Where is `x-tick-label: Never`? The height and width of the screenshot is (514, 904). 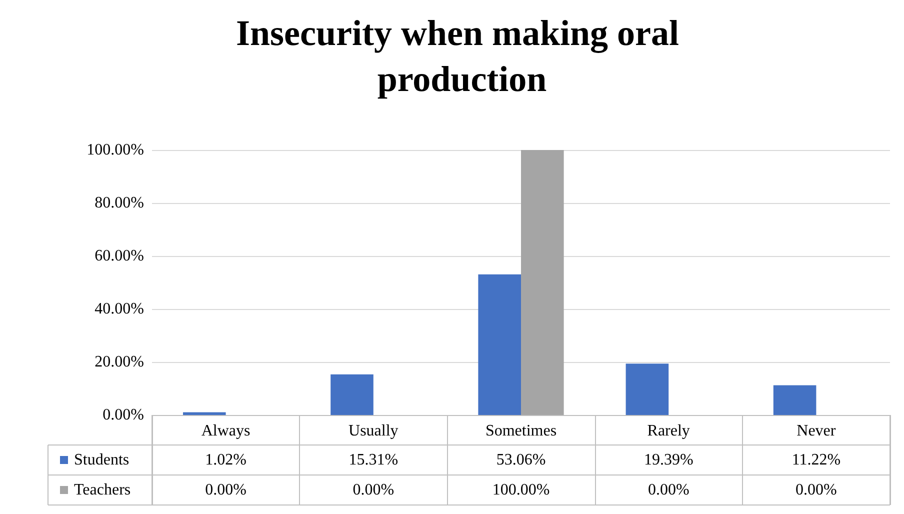 x-tick-label: Never is located at coordinates (816, 431).